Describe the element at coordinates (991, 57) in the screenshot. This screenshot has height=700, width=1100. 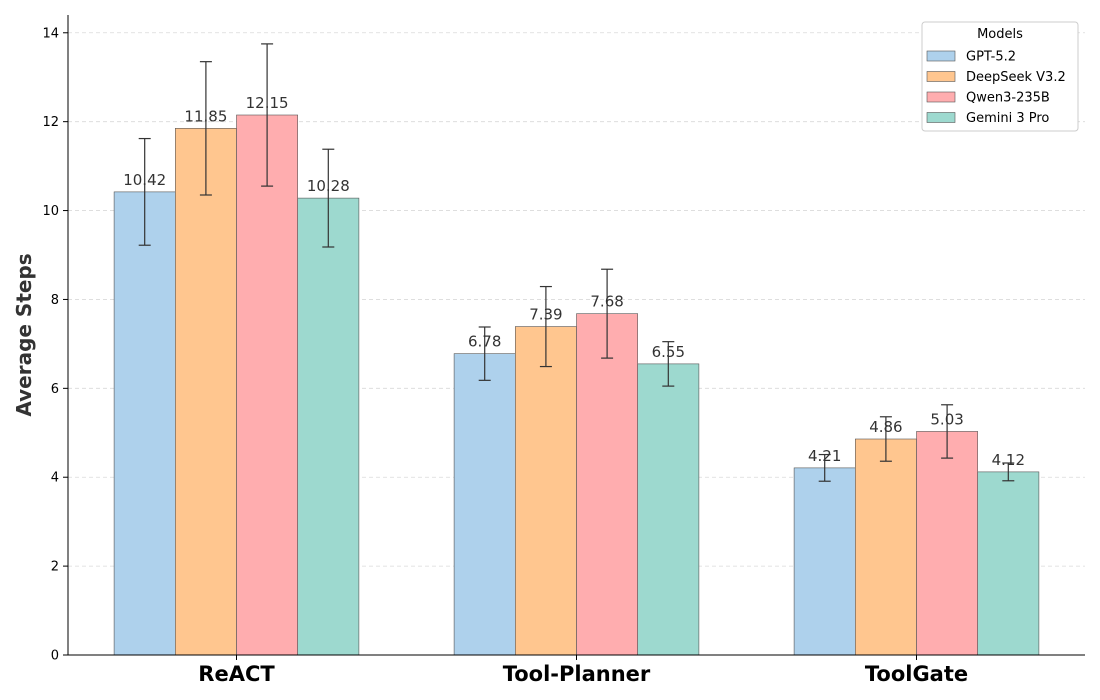
I see `legend-entry: GPT-5.2` at that location.